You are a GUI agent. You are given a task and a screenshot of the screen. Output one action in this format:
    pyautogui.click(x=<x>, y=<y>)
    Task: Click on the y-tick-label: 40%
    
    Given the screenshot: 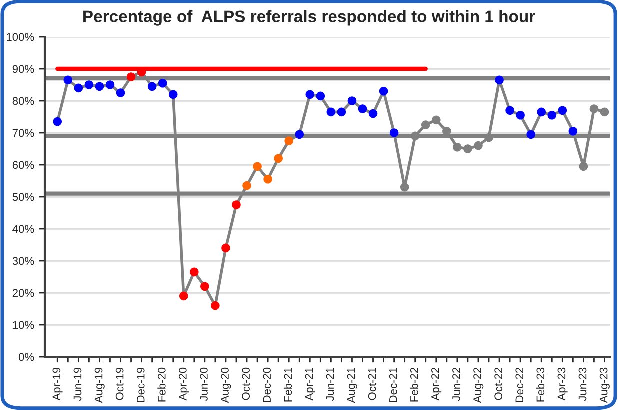 What is the action you would take?
    pyautogui.click(x=23, y=229)
    